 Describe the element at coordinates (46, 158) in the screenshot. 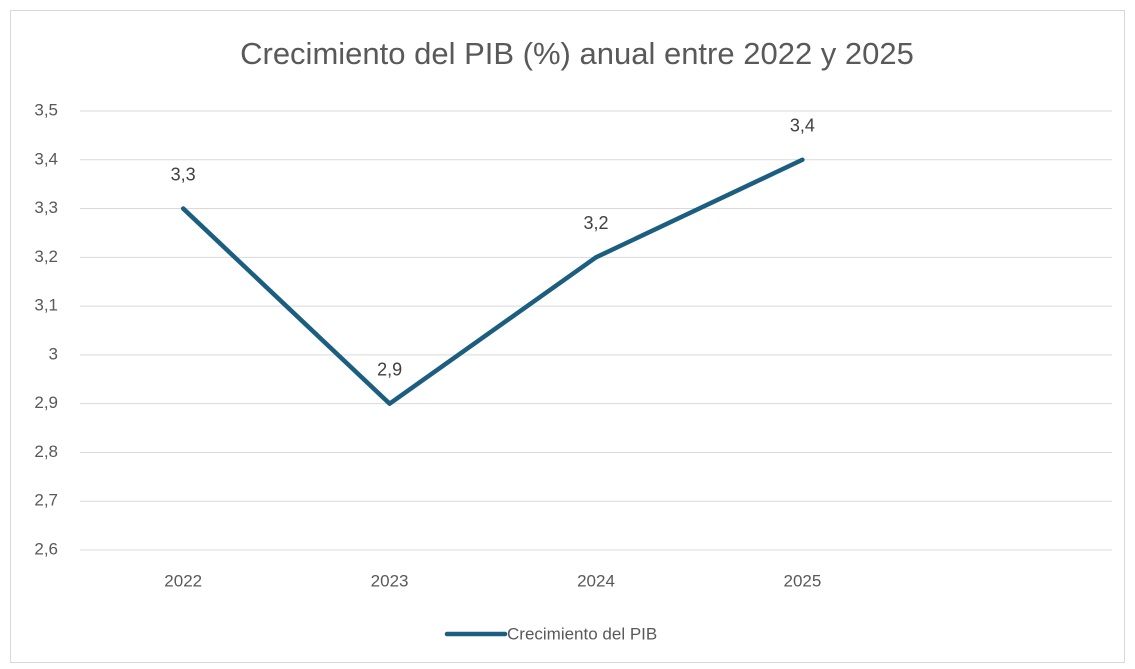

I see `y-tick-label: 3,4` at that location.